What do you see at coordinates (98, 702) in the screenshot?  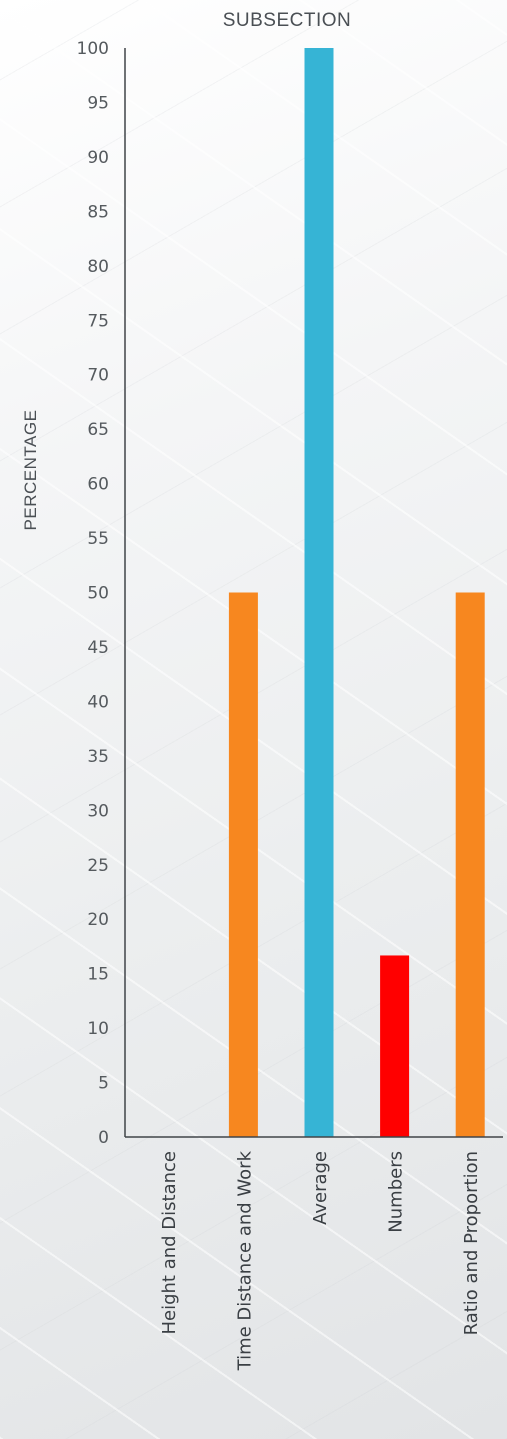 I see `y-tick-label: 40` at bounding box center [98, 702].